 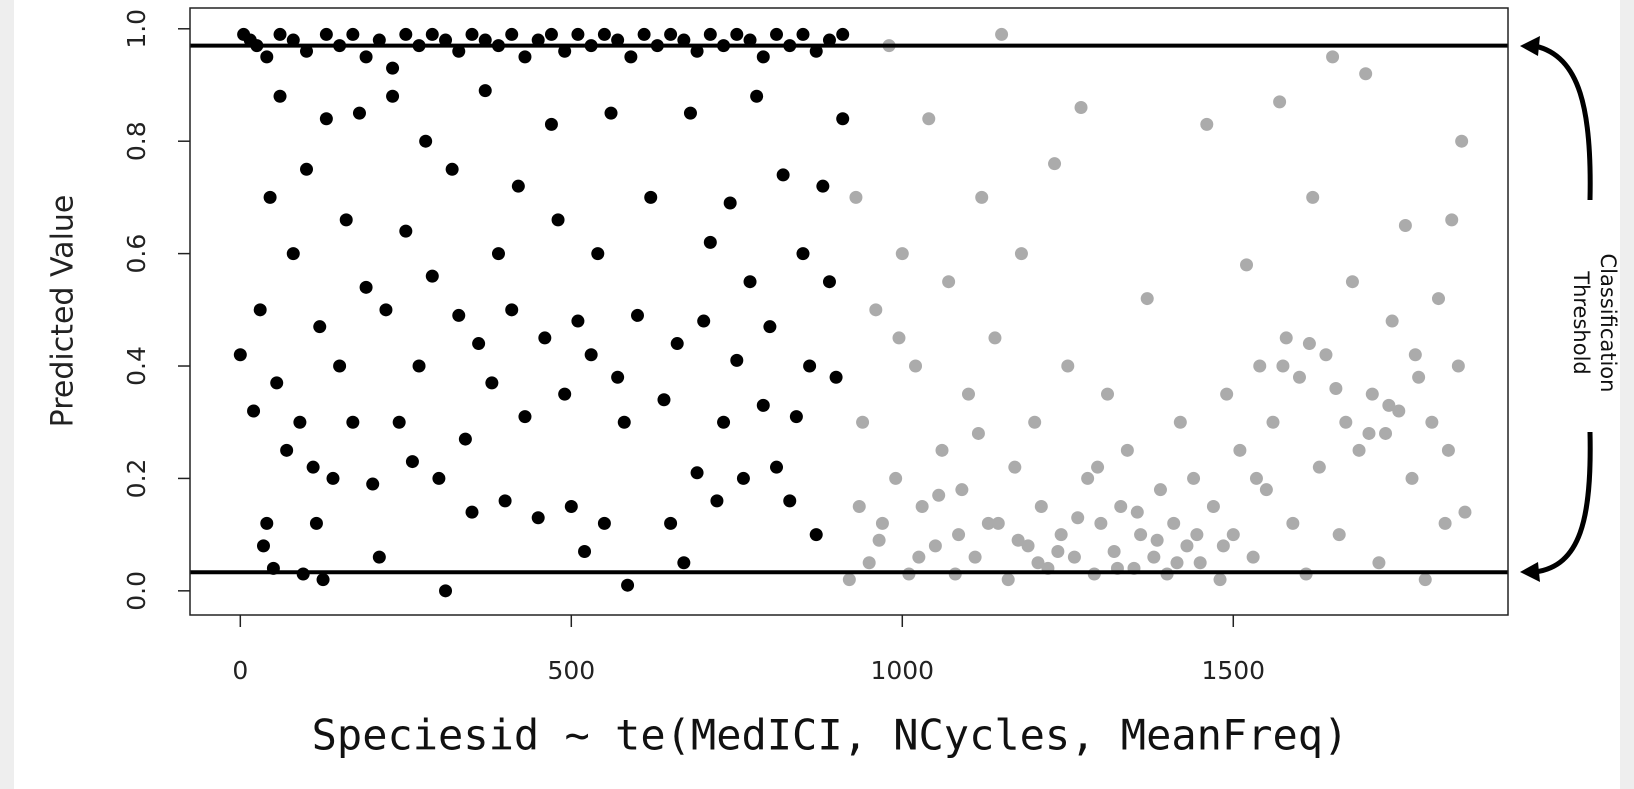 I want to click on arrow, so click(x=1563, y=122).